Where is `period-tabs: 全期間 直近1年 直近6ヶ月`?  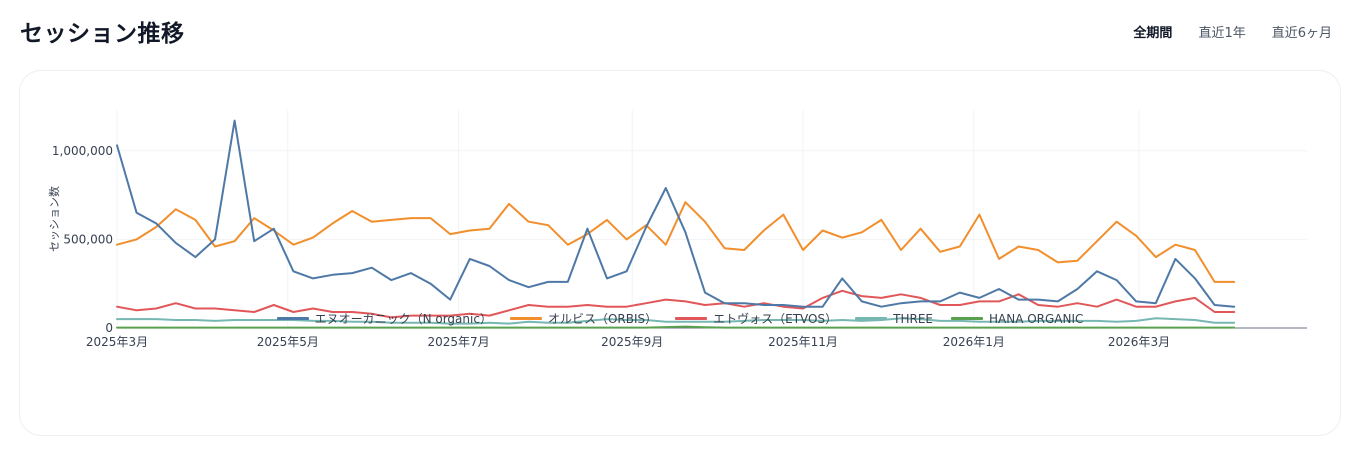 period-tabs: 全期間 直近1年 直近6ヶ月 is located at coordinates (1232, 31).